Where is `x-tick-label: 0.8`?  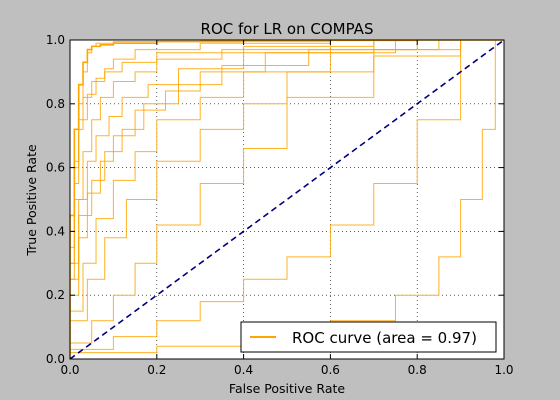
x-tick-label: 0.8 is located at coordinates (417, 370).